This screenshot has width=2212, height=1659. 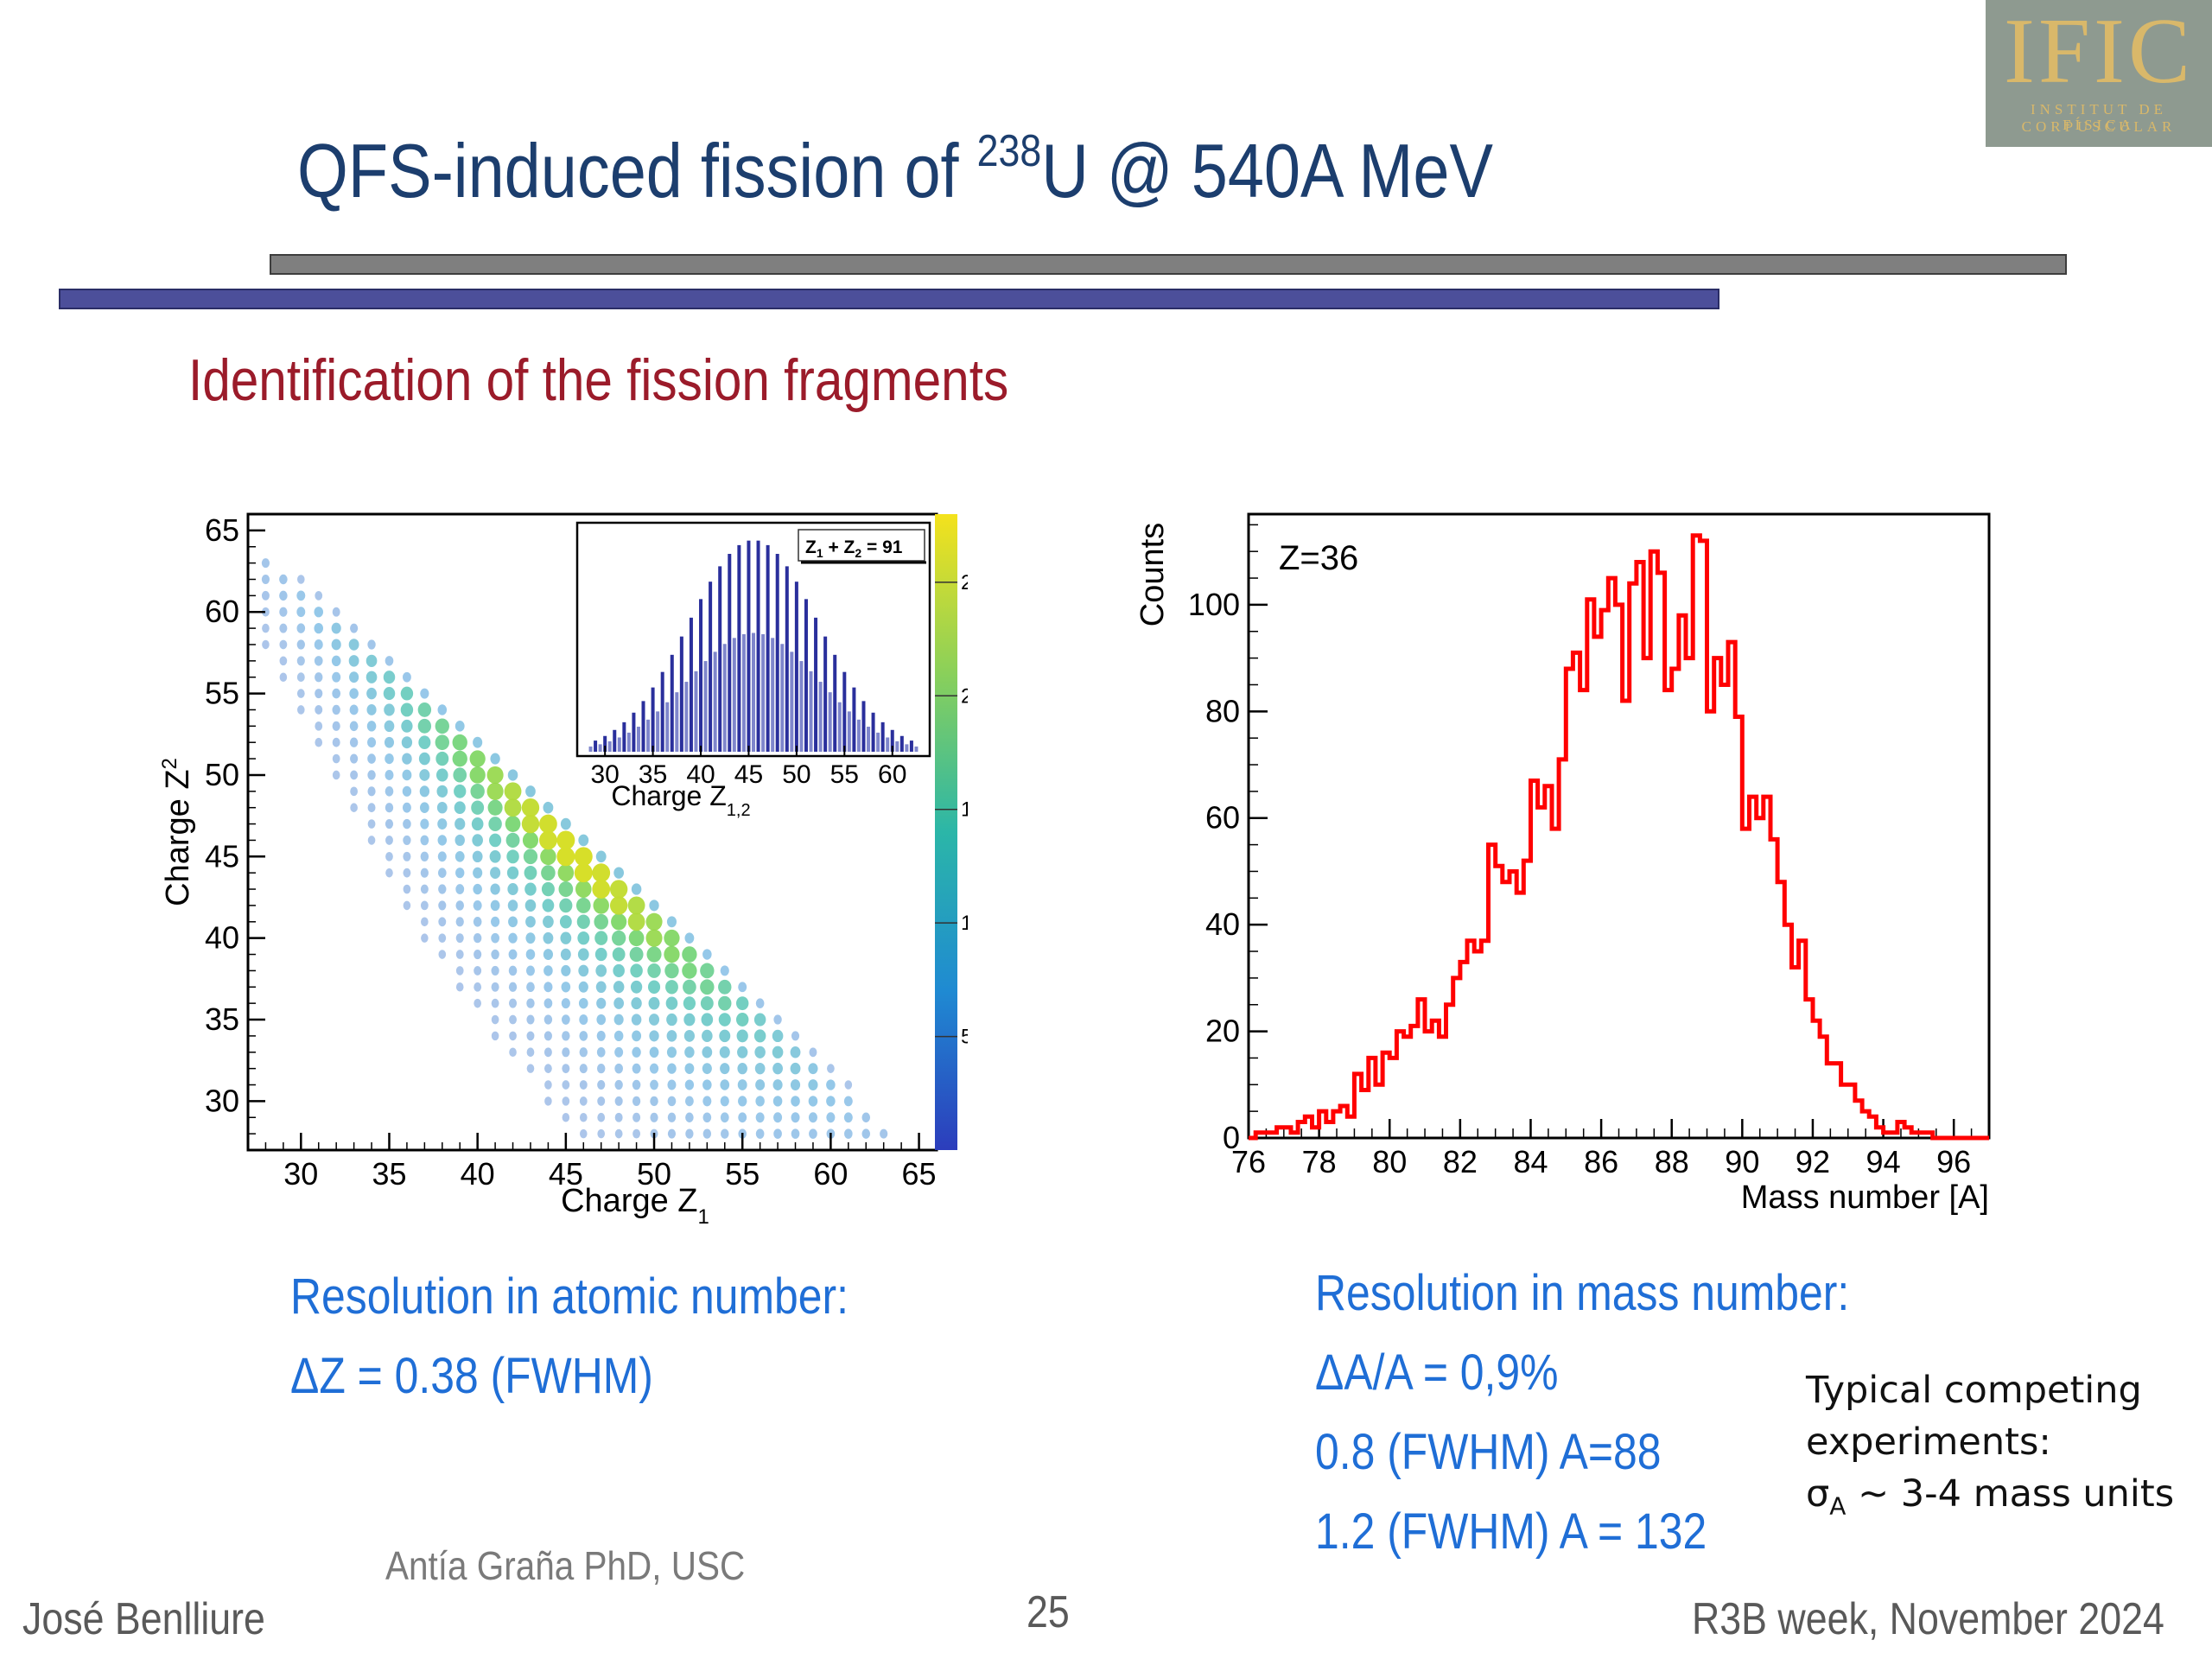 What do you see at coordinates (222, 1100) in the screenshot?
I see `heatmap-y-tick-label: 30` at bounding box center [222, 1100].